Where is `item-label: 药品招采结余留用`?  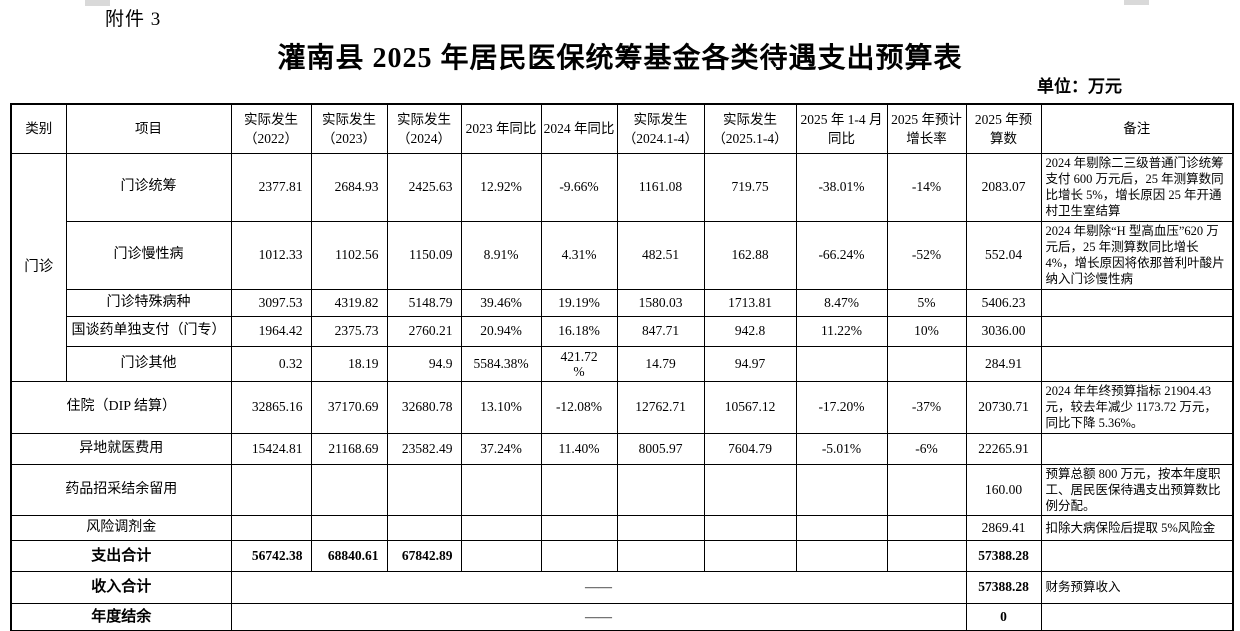 item-label: 药品招采结余留用 is located at coordinates (121, 489).